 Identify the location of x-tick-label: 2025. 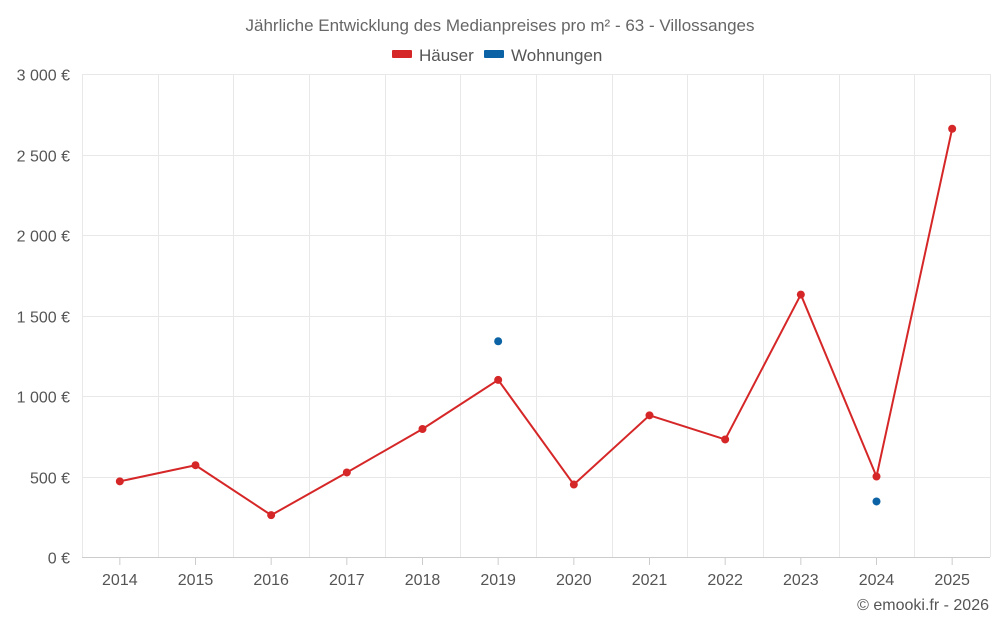
(952, 580).